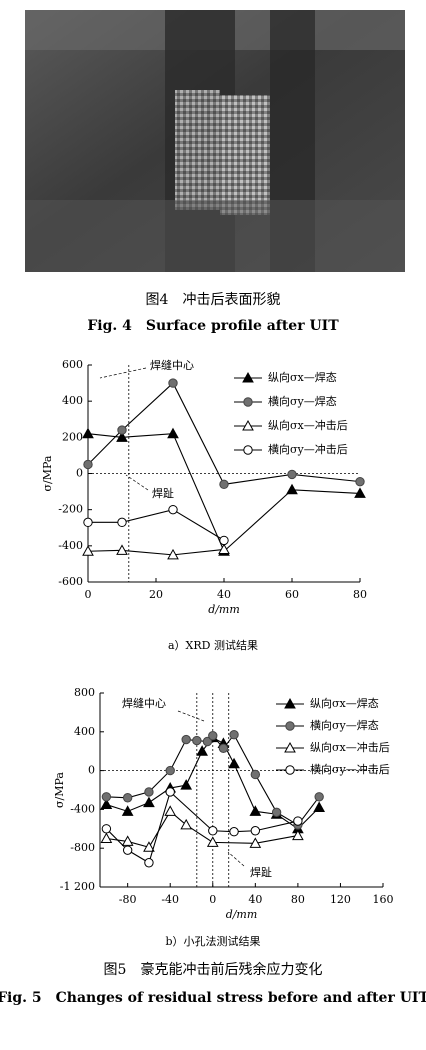 Image resolution: width=426 pixels, height=1050 pixels. Describe the element at coordinates (156, 594) in the screenshot. I see `x-tick-label: 20` at that location.